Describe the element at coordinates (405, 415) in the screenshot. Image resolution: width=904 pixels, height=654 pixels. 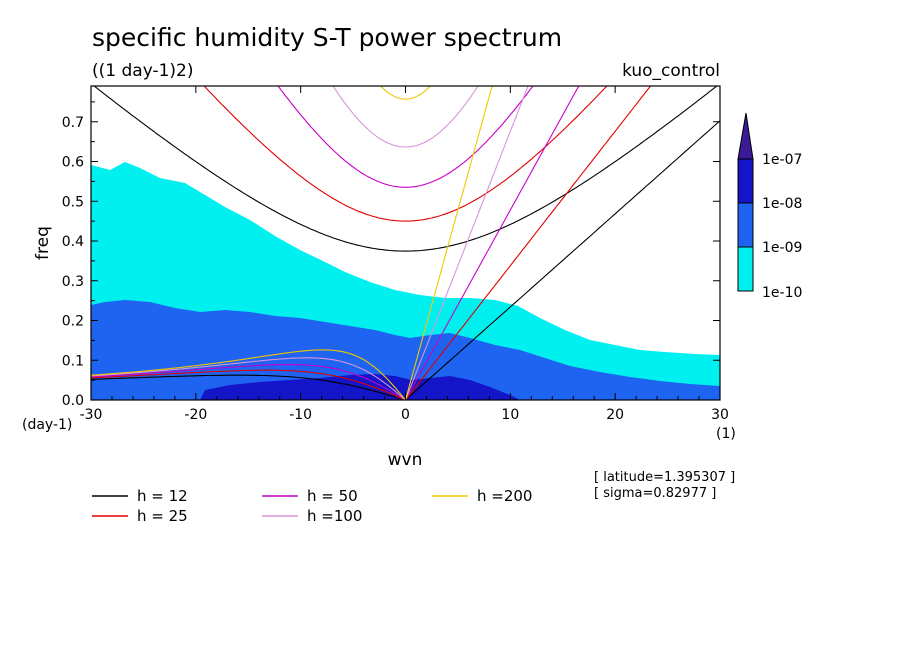
I see `x-tick-label: 0` at that location.